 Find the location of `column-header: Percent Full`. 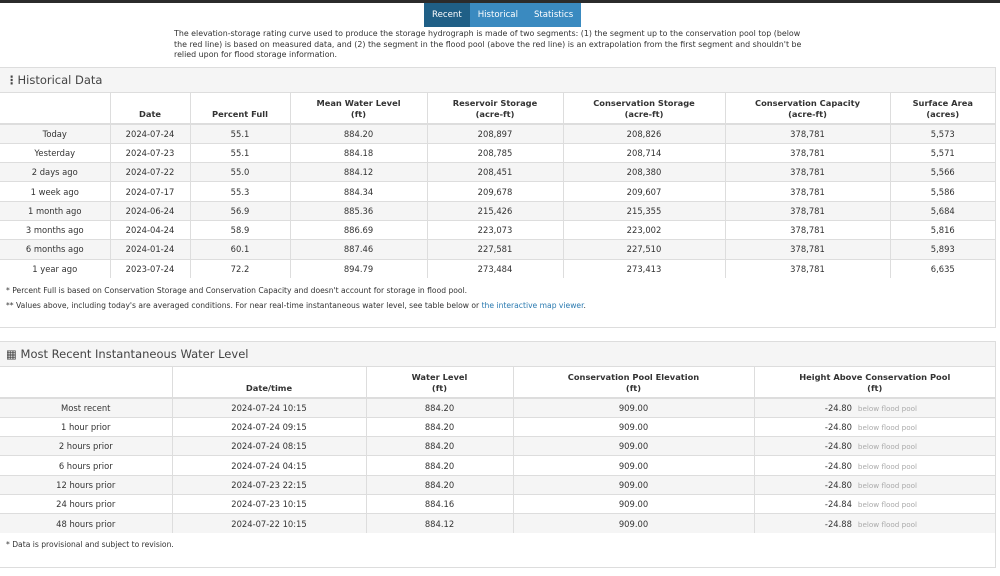

column-header: Percent Full is located at coordinates (239, 109).